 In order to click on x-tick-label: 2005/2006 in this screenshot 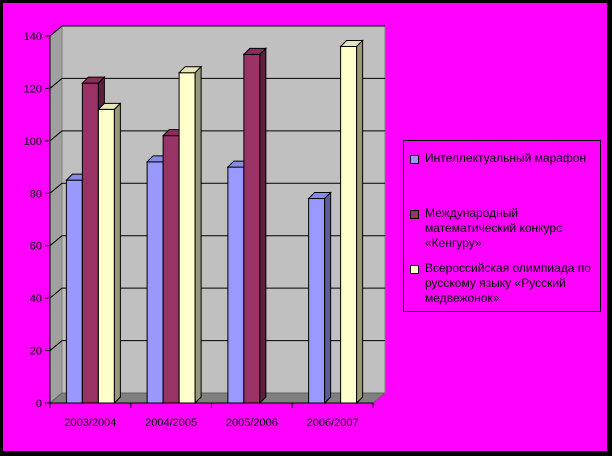, I will do `click(252, 423)`.